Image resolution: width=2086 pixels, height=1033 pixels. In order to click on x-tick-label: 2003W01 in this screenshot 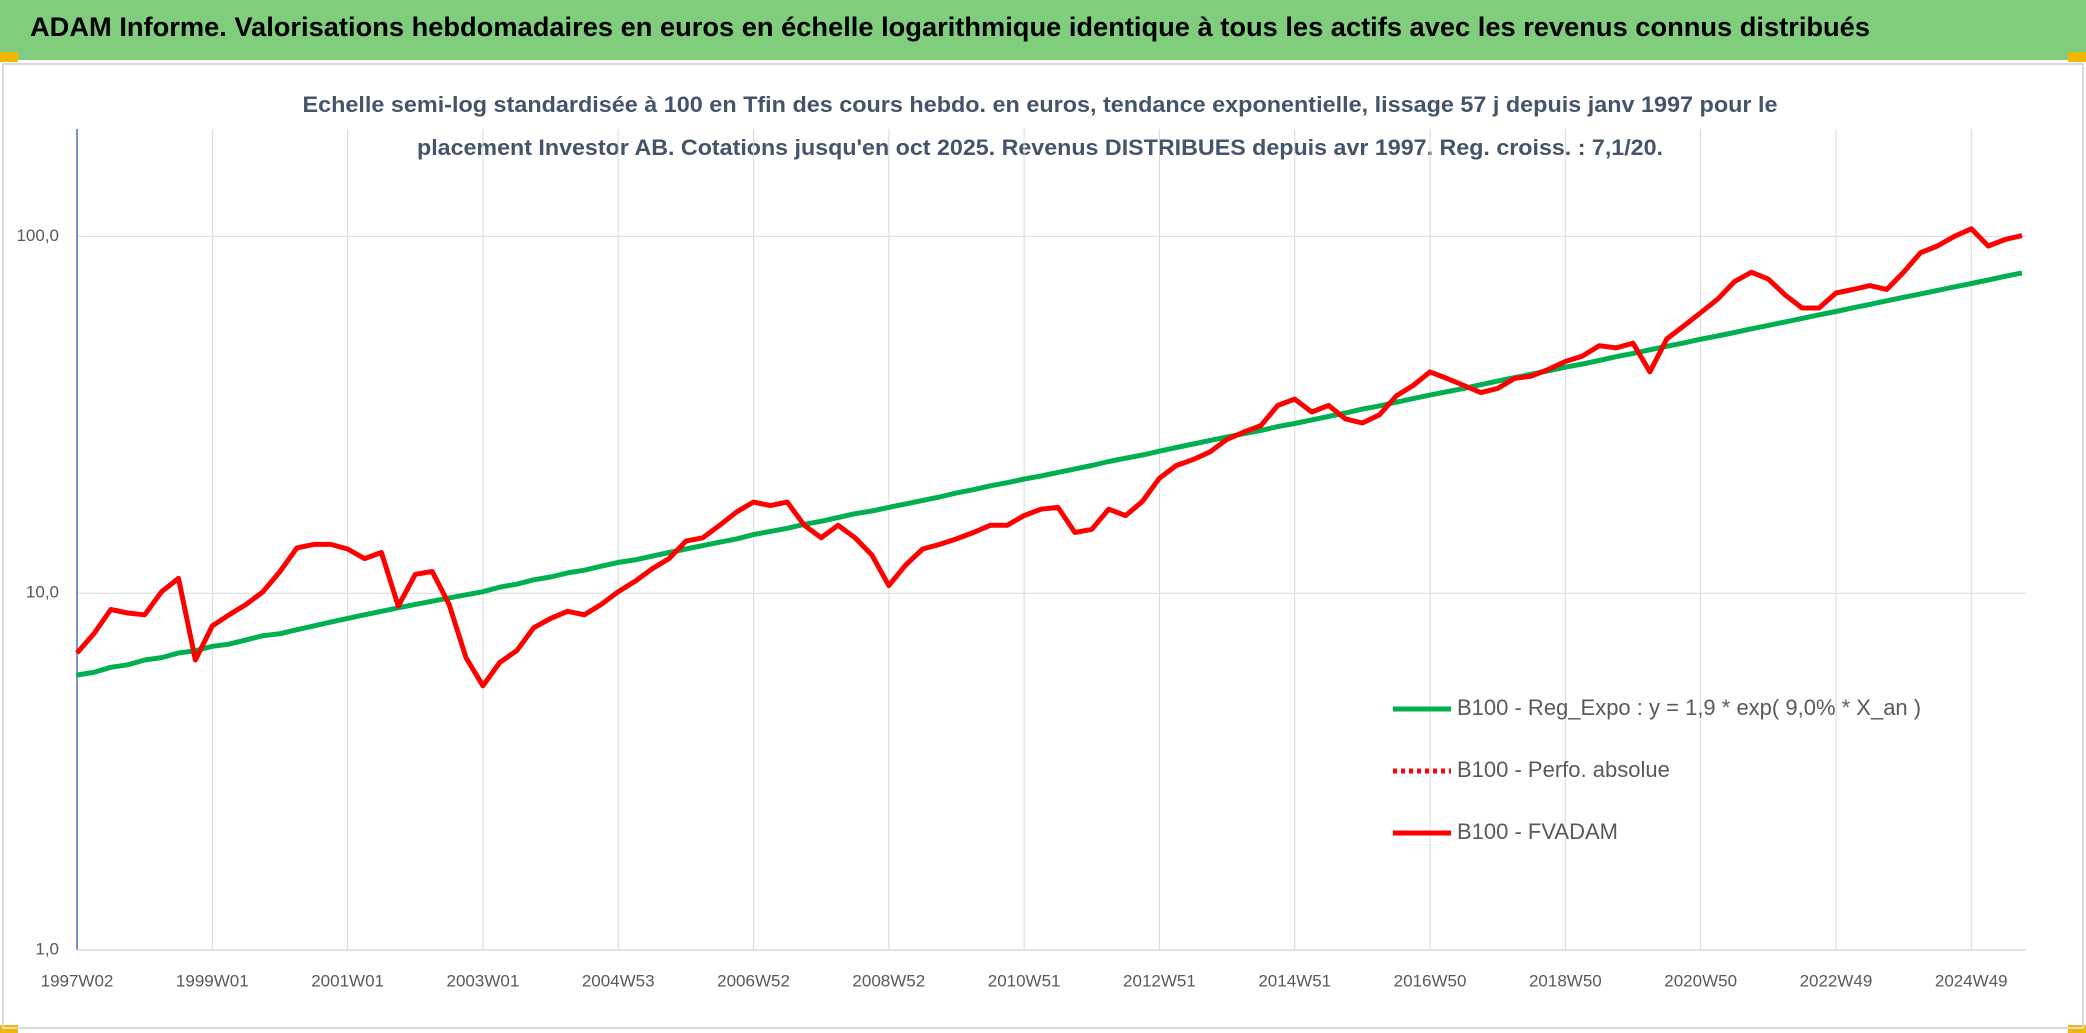, I will do `click(483, 980)`.